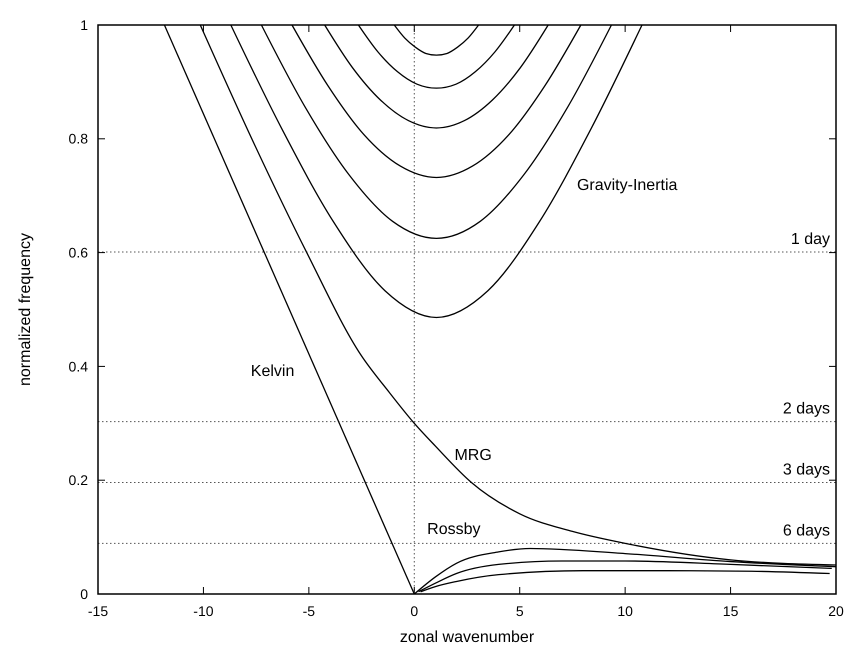 The height and width of the screenshot is (654, 854). Describe the element at coordinates (272, 371) in the screenshot. I see `annotation: Kelvin` at that location.